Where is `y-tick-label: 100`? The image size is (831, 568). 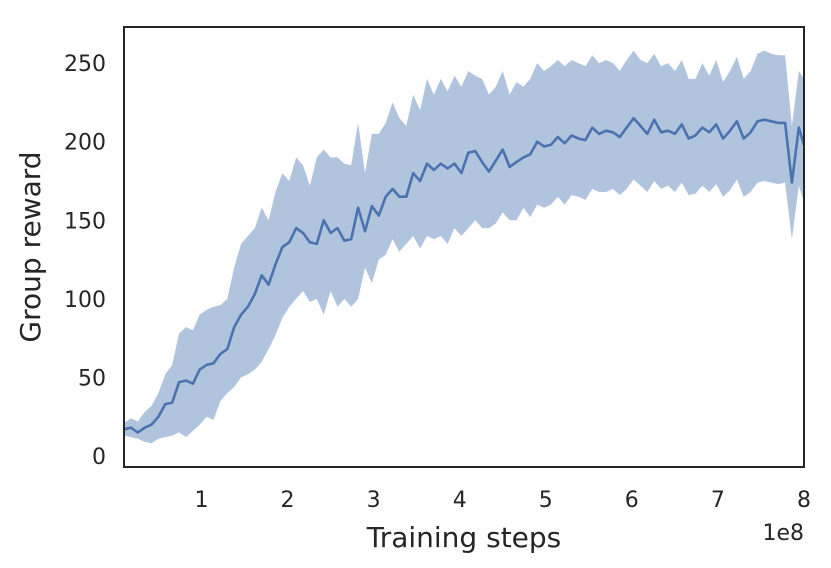 y-tick-label: 100 is located at coordinates (85, 300).